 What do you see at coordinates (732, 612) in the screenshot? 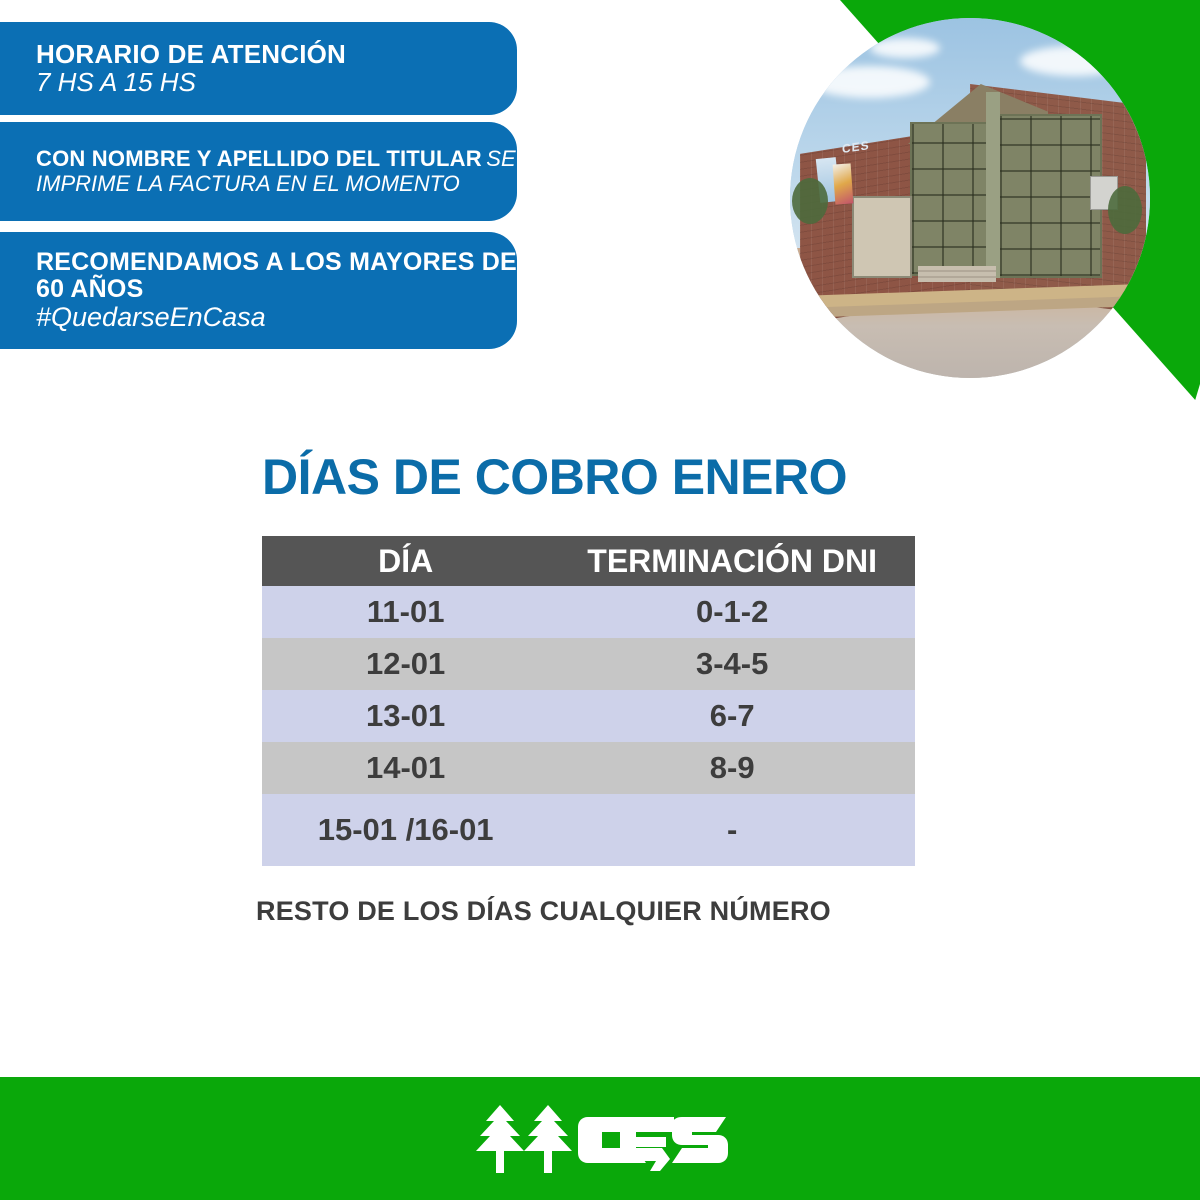
I see `cell-dni: 0-1-2` at bounding box center [732, 612].